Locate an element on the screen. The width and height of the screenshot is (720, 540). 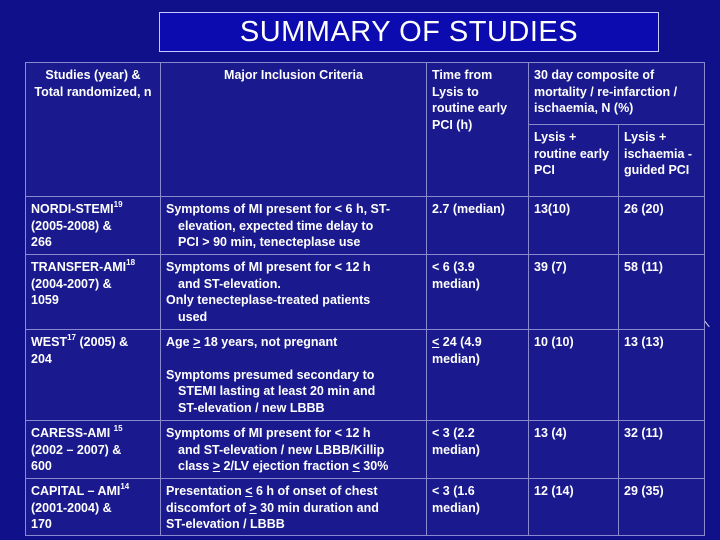
guided-cell: 58 (11) is located at coordinates (661, 292).